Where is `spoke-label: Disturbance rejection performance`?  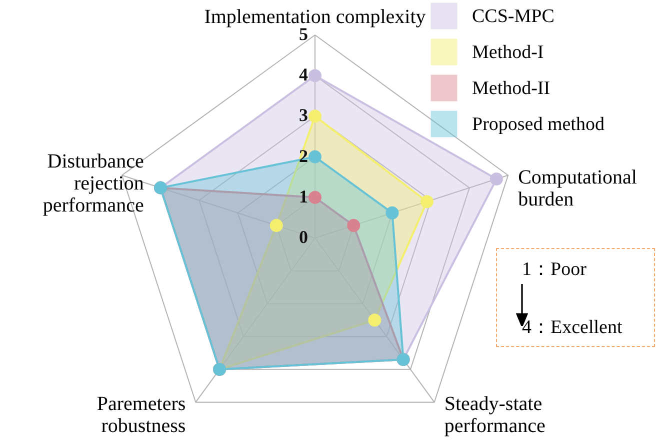 spoke-label: Disturbance rejection performance is located at coordinates (93, 183).